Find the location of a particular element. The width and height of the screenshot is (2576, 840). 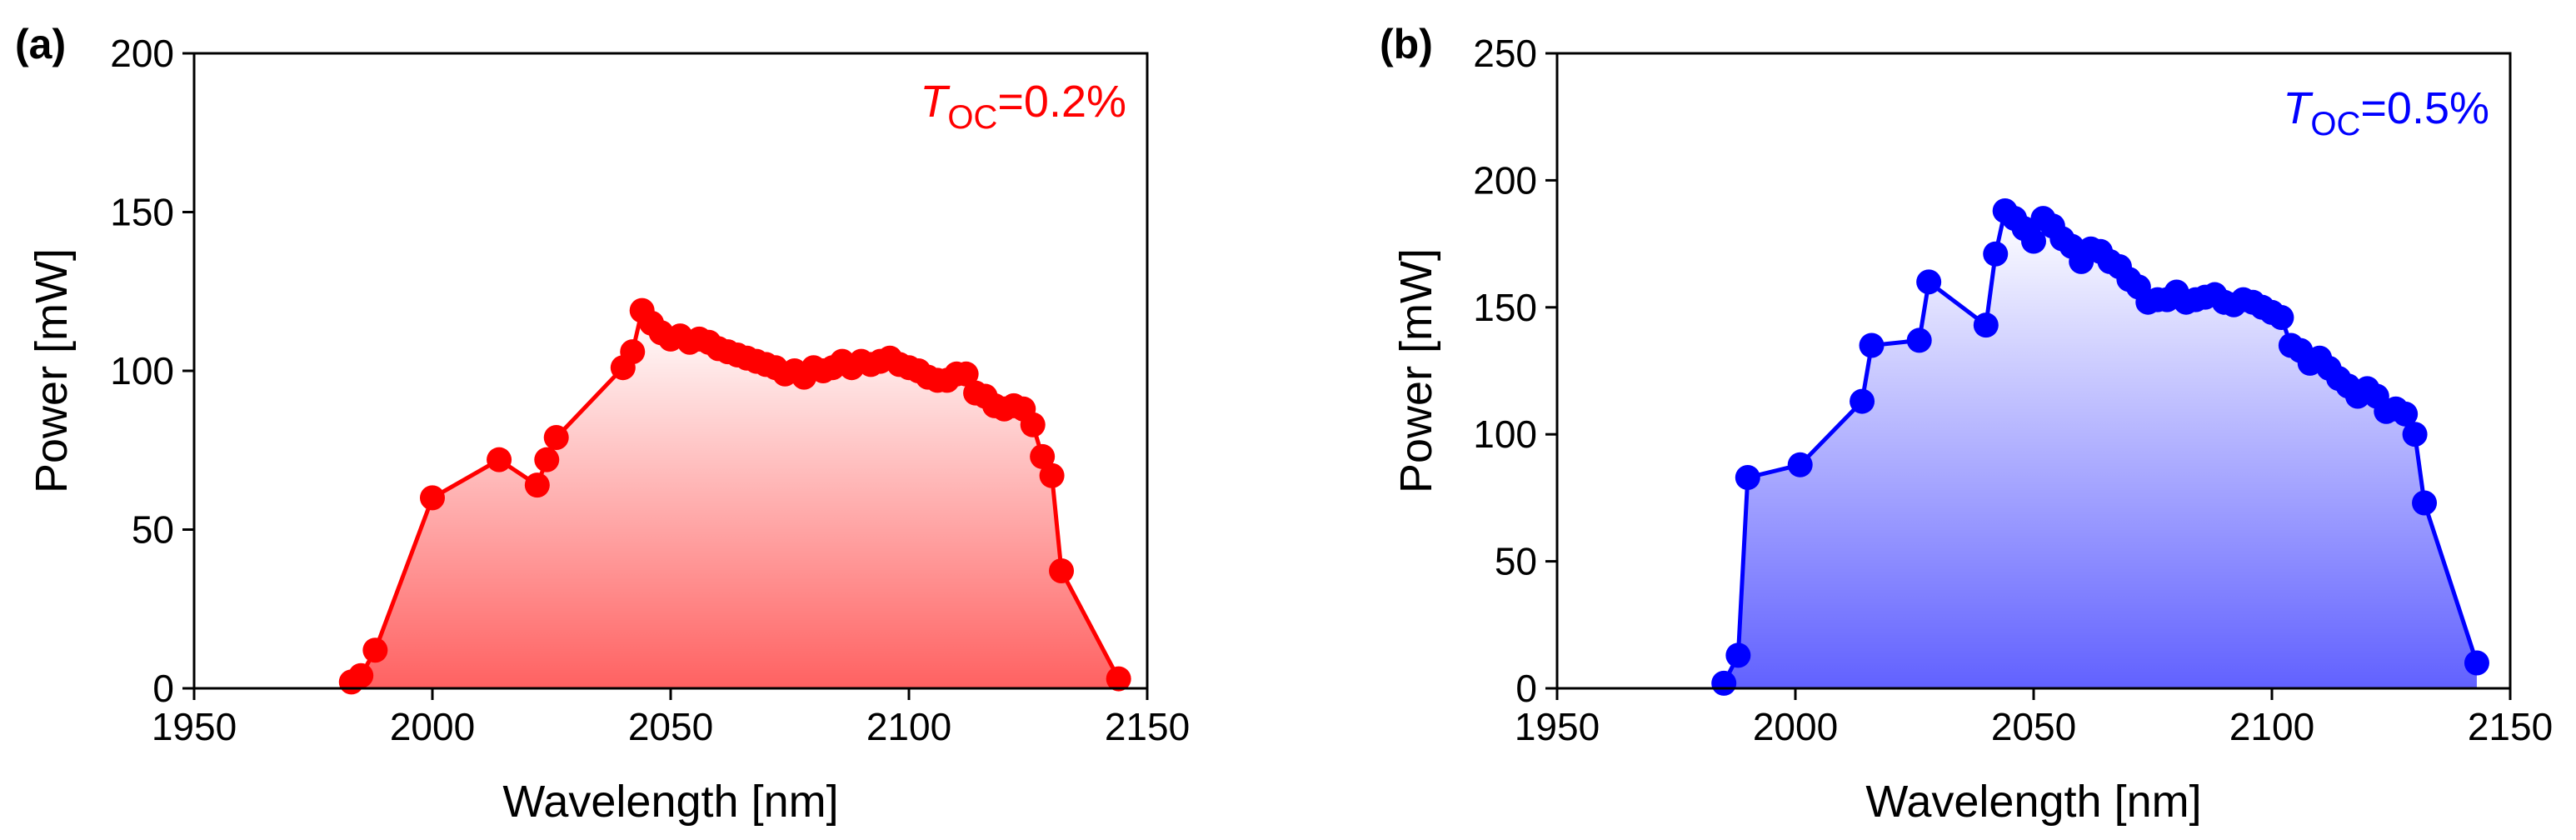

panel-b-y-ticks: 0 50 100 150 200 250 is located at coordinates (1515, 371).